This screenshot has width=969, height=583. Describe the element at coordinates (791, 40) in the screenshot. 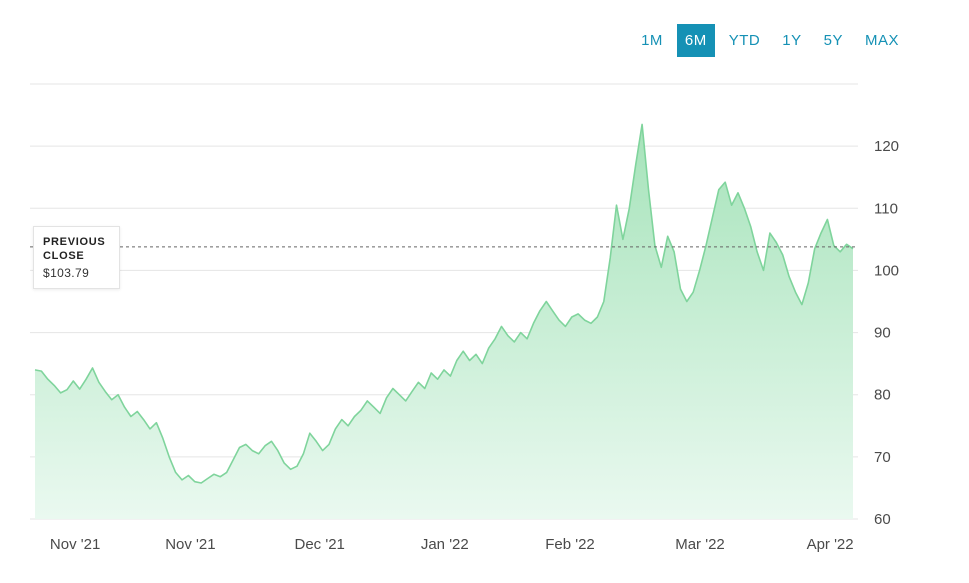

I see `range-button-1y: 1Y` at that location.